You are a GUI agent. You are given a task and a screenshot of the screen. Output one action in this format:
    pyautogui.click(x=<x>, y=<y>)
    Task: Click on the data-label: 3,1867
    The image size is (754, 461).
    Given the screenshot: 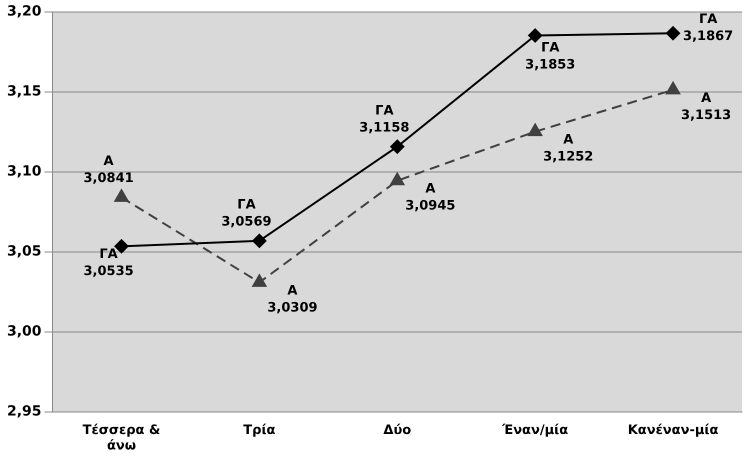 What is the action you would take?
    pyautogui.click(x=708, y=36)
    